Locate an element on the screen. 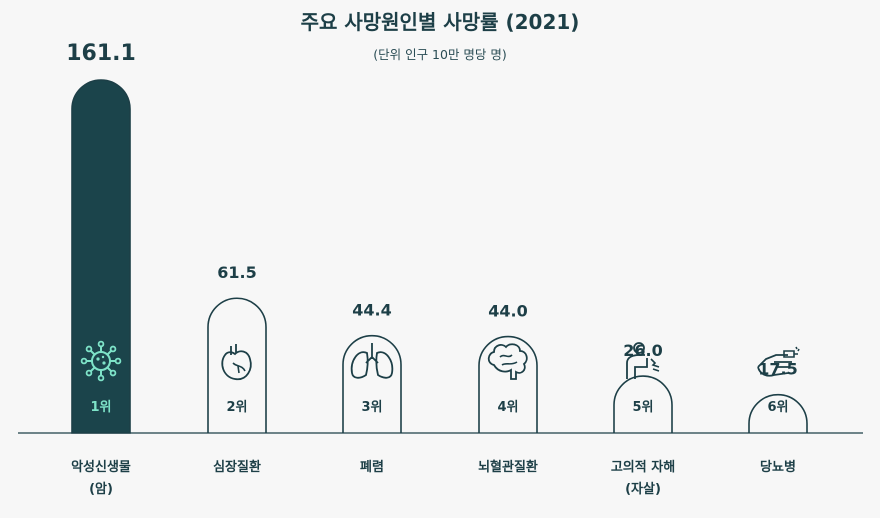 This screenshot has height=518, width=880. heart-icon is located at coordinates (236, 362).